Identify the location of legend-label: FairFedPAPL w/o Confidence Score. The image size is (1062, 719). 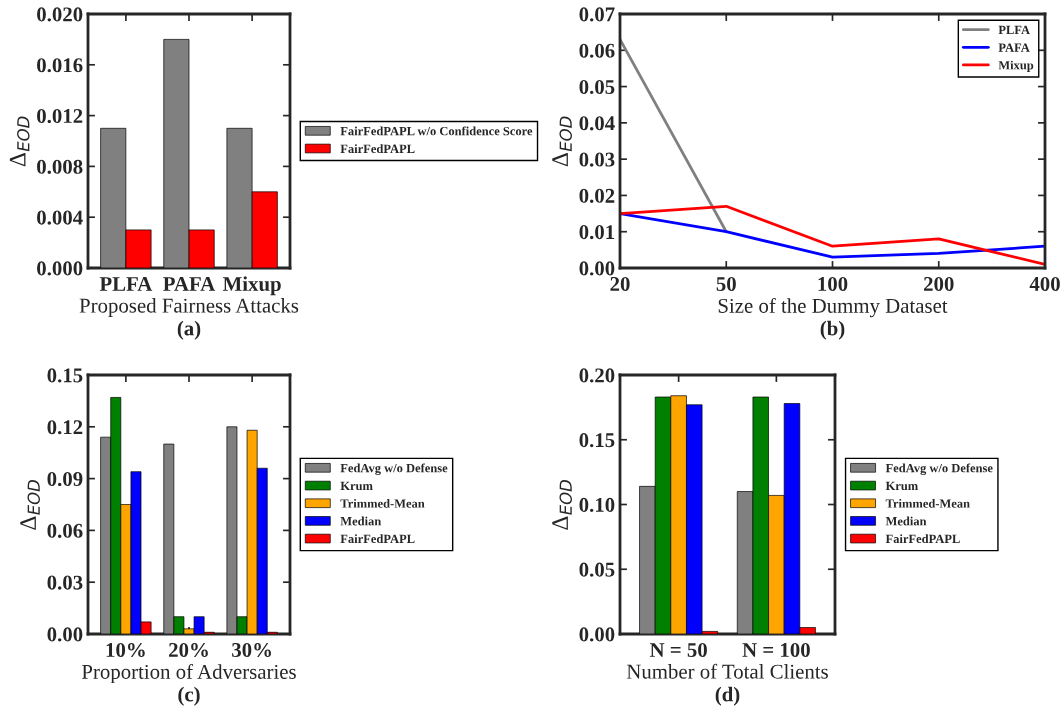
(436, 131).